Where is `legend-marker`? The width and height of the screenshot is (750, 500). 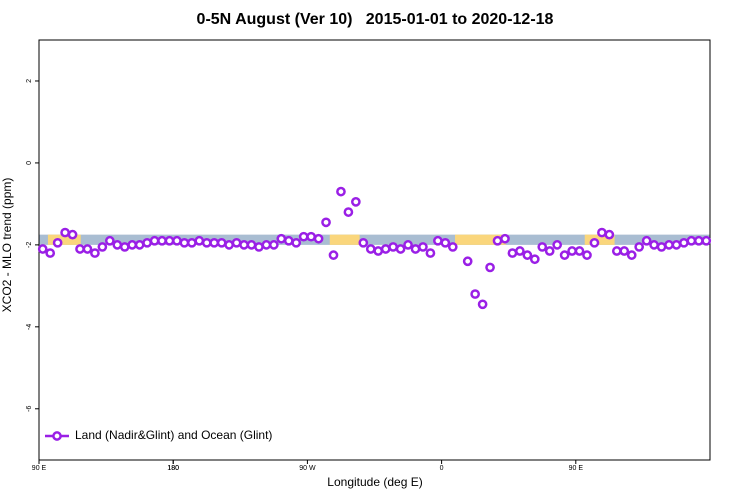 legend-marker is located at coordinates (57, 436).